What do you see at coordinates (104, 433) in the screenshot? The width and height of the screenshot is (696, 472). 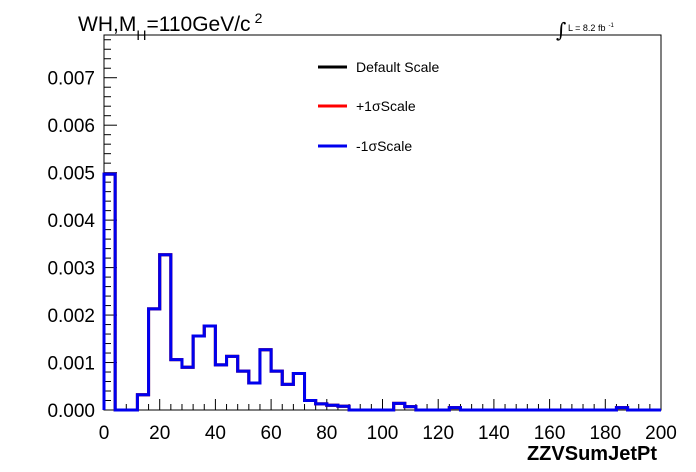 I see `x-tick-label: 0` at bounding box center [104, 433].